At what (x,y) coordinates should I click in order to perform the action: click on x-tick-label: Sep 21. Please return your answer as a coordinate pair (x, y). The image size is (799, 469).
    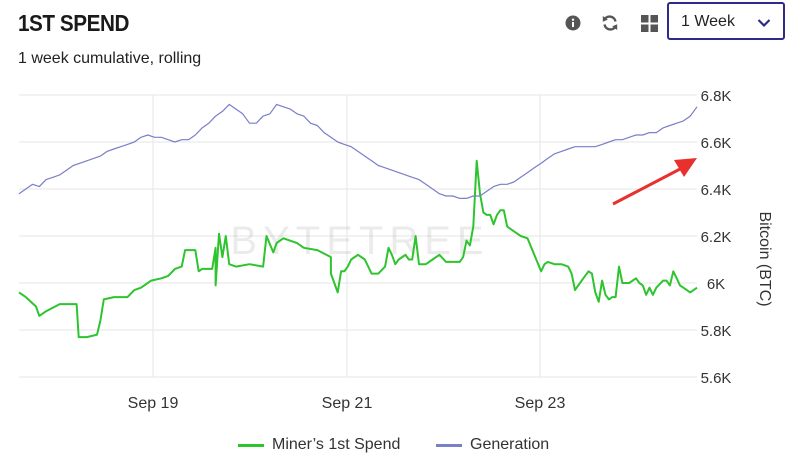
    Looking at the image, I should click on (347, 403).